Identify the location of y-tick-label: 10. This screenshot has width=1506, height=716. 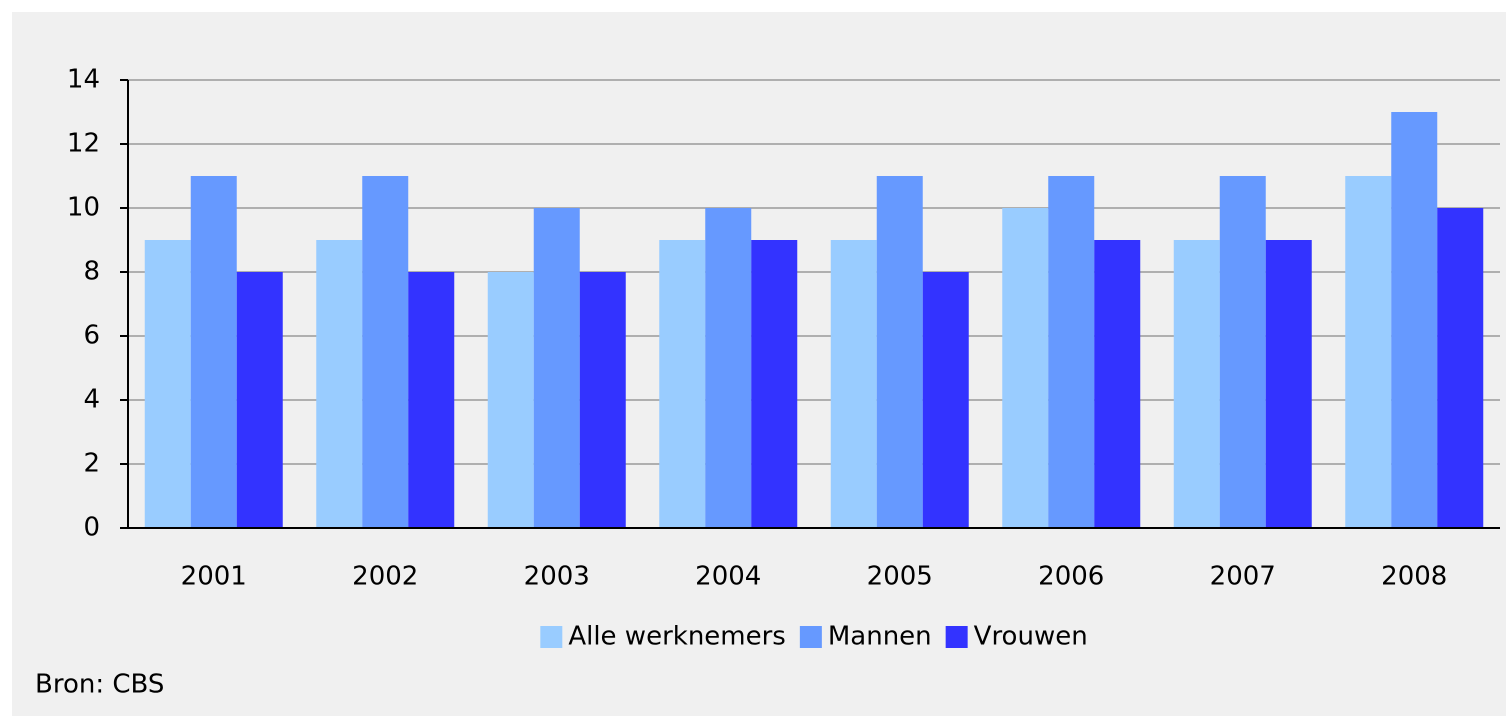
(83, 208).